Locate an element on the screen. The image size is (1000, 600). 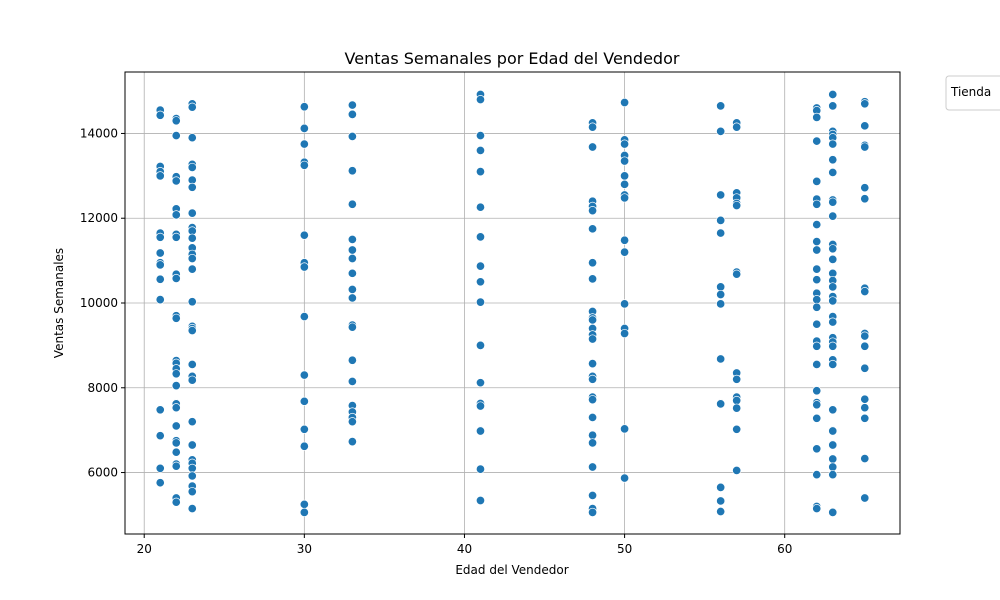
legend-title: Tienda is located at coordinates (970, 92).